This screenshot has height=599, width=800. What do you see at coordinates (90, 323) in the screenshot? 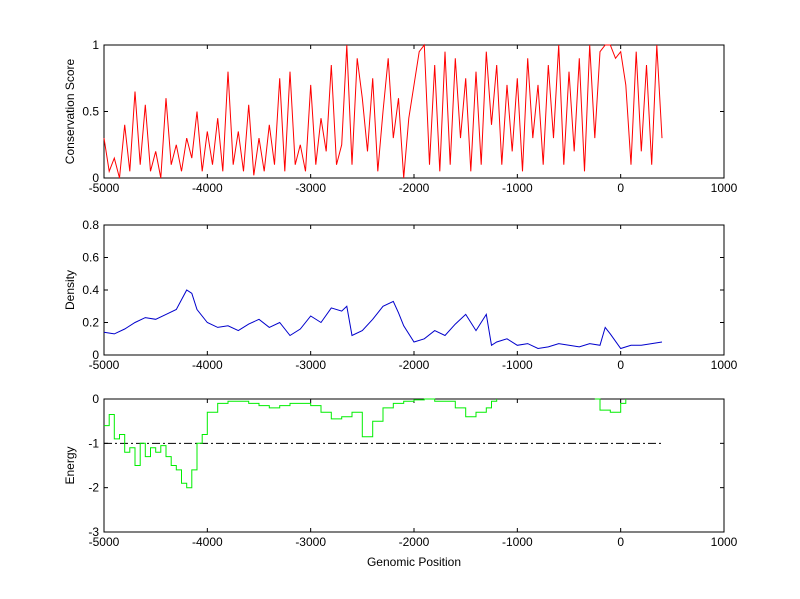
I see `y-tick-label: 0.2` at bounding box center [90, 323].